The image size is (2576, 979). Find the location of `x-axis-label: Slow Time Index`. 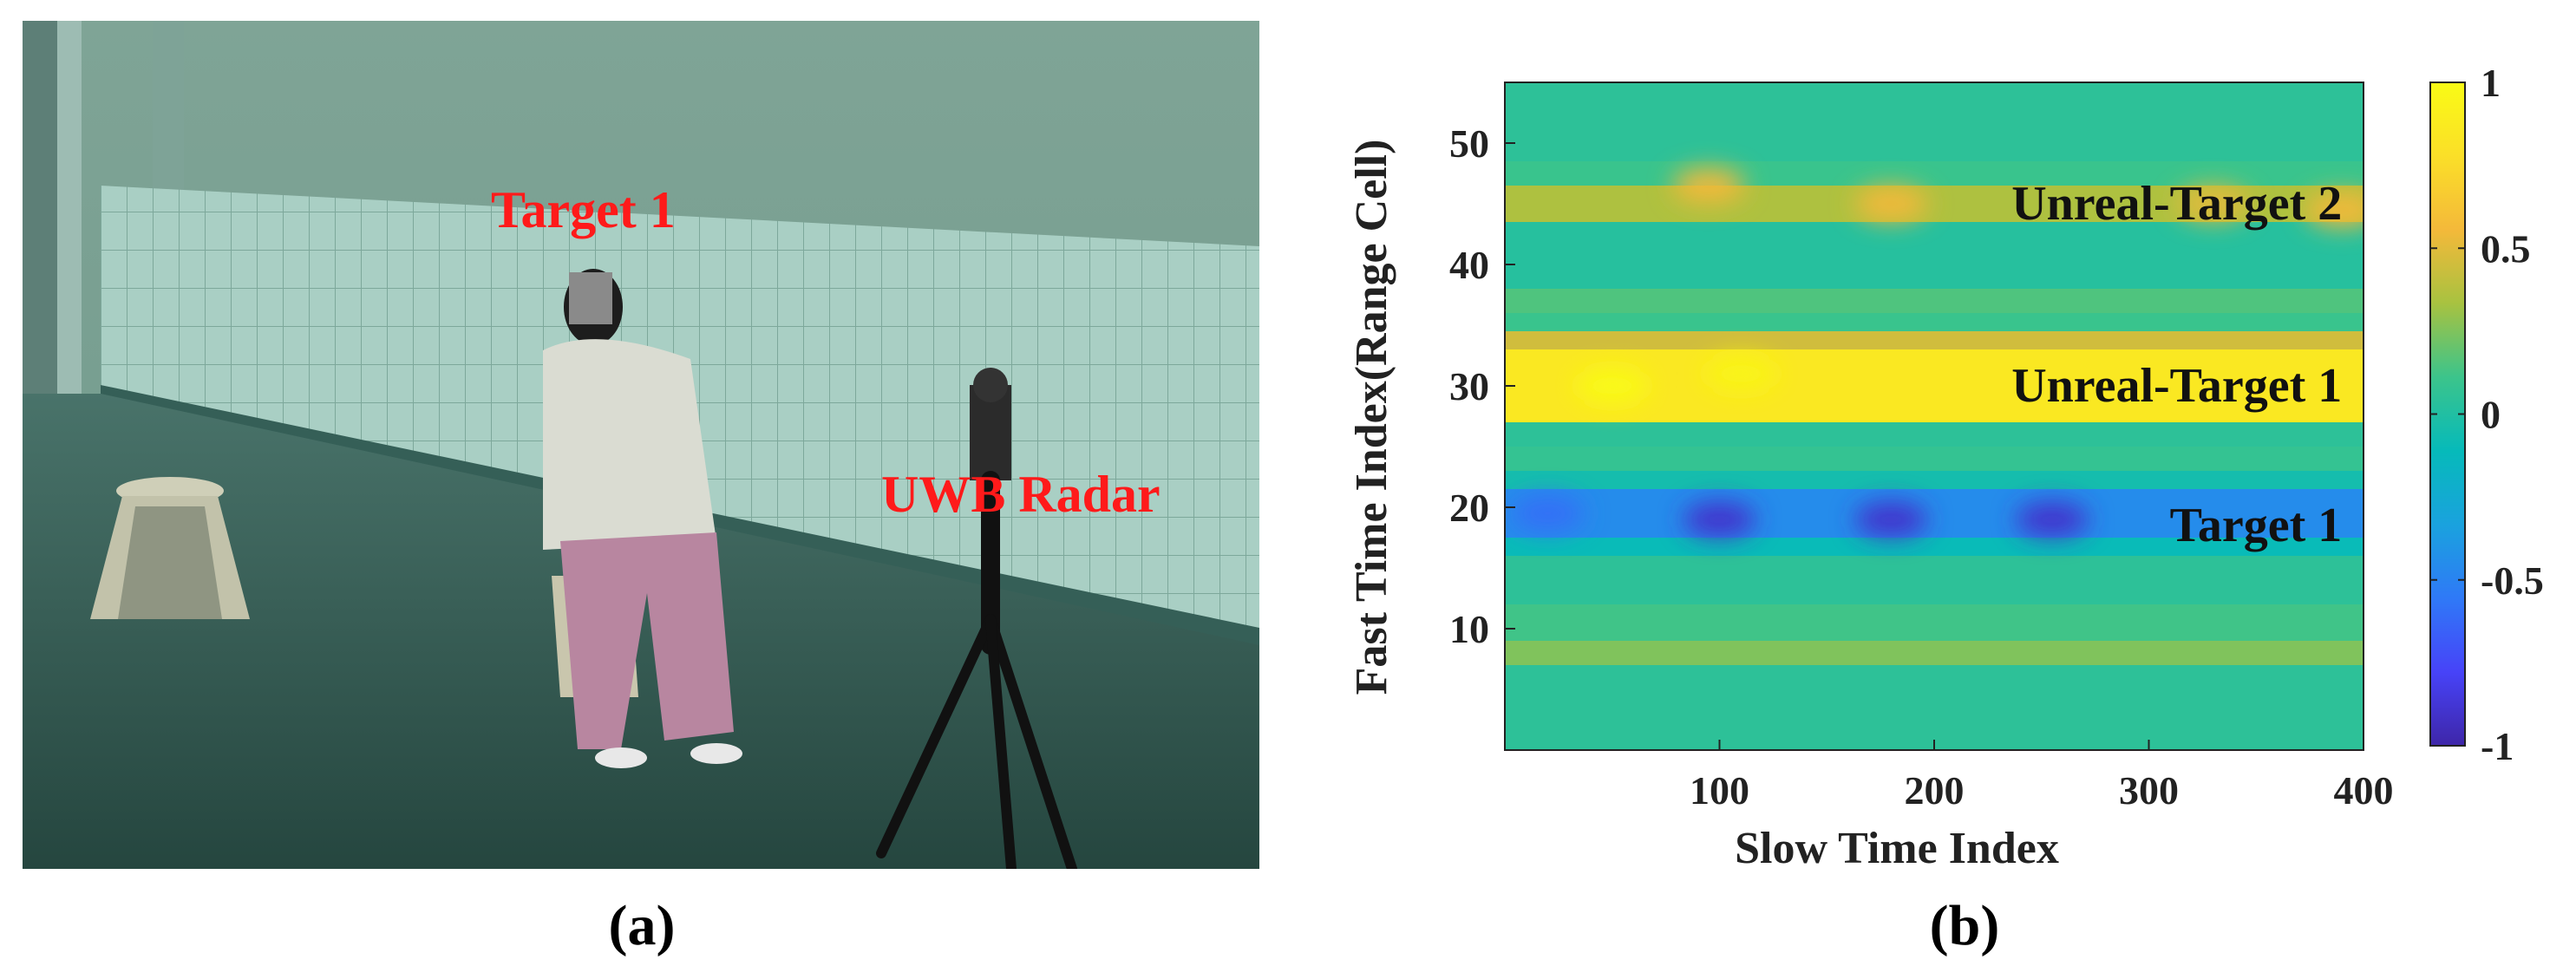

x-axis-label: Slow Time Index is located at coordinates (1897, 849).